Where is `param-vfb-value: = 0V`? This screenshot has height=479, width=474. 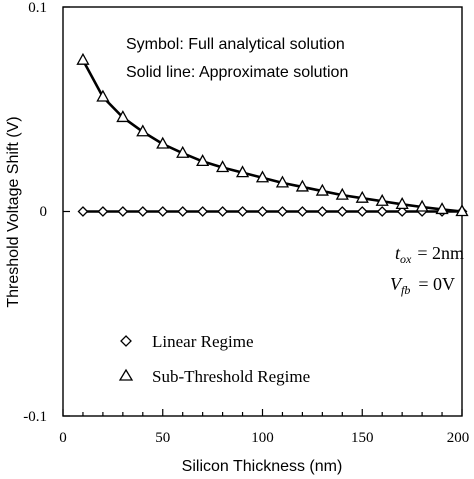
param-vfb-value: = 0V is located at coordinates (436, 284).